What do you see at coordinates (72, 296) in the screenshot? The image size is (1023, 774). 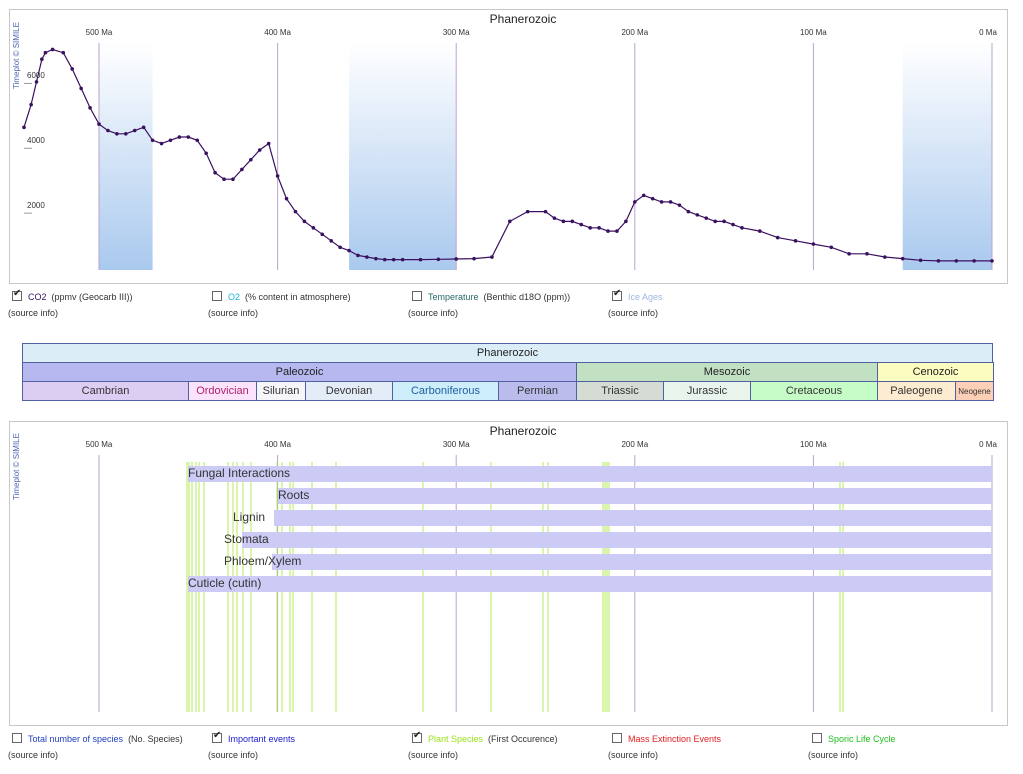 I see `top-legend-item: CO2 (ppmv (Geocarb III))` at bounding box center [72, 296].